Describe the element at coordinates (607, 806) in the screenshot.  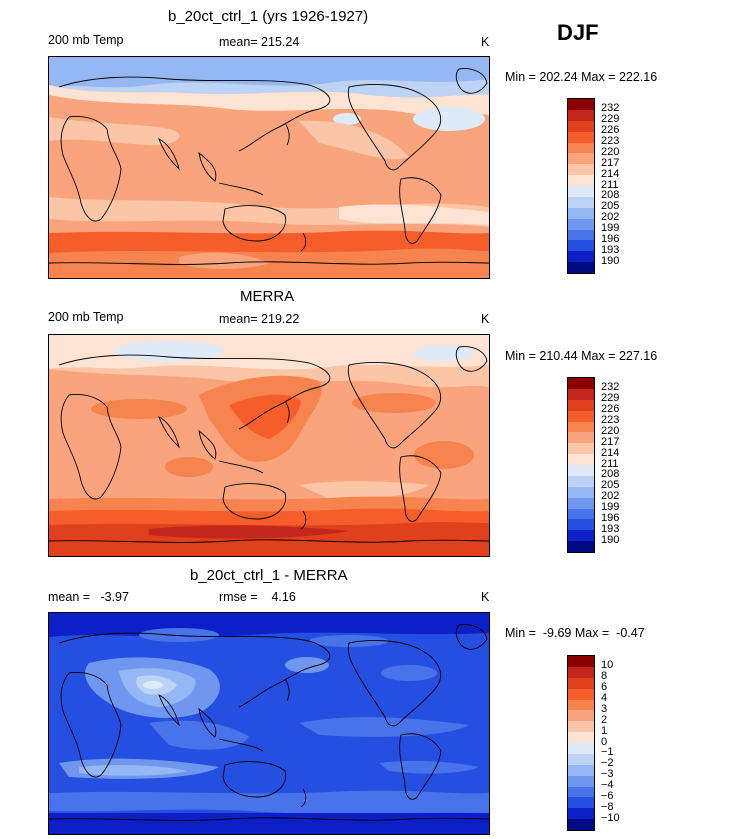
I see `colorbar-tick-label: −8` at that location.